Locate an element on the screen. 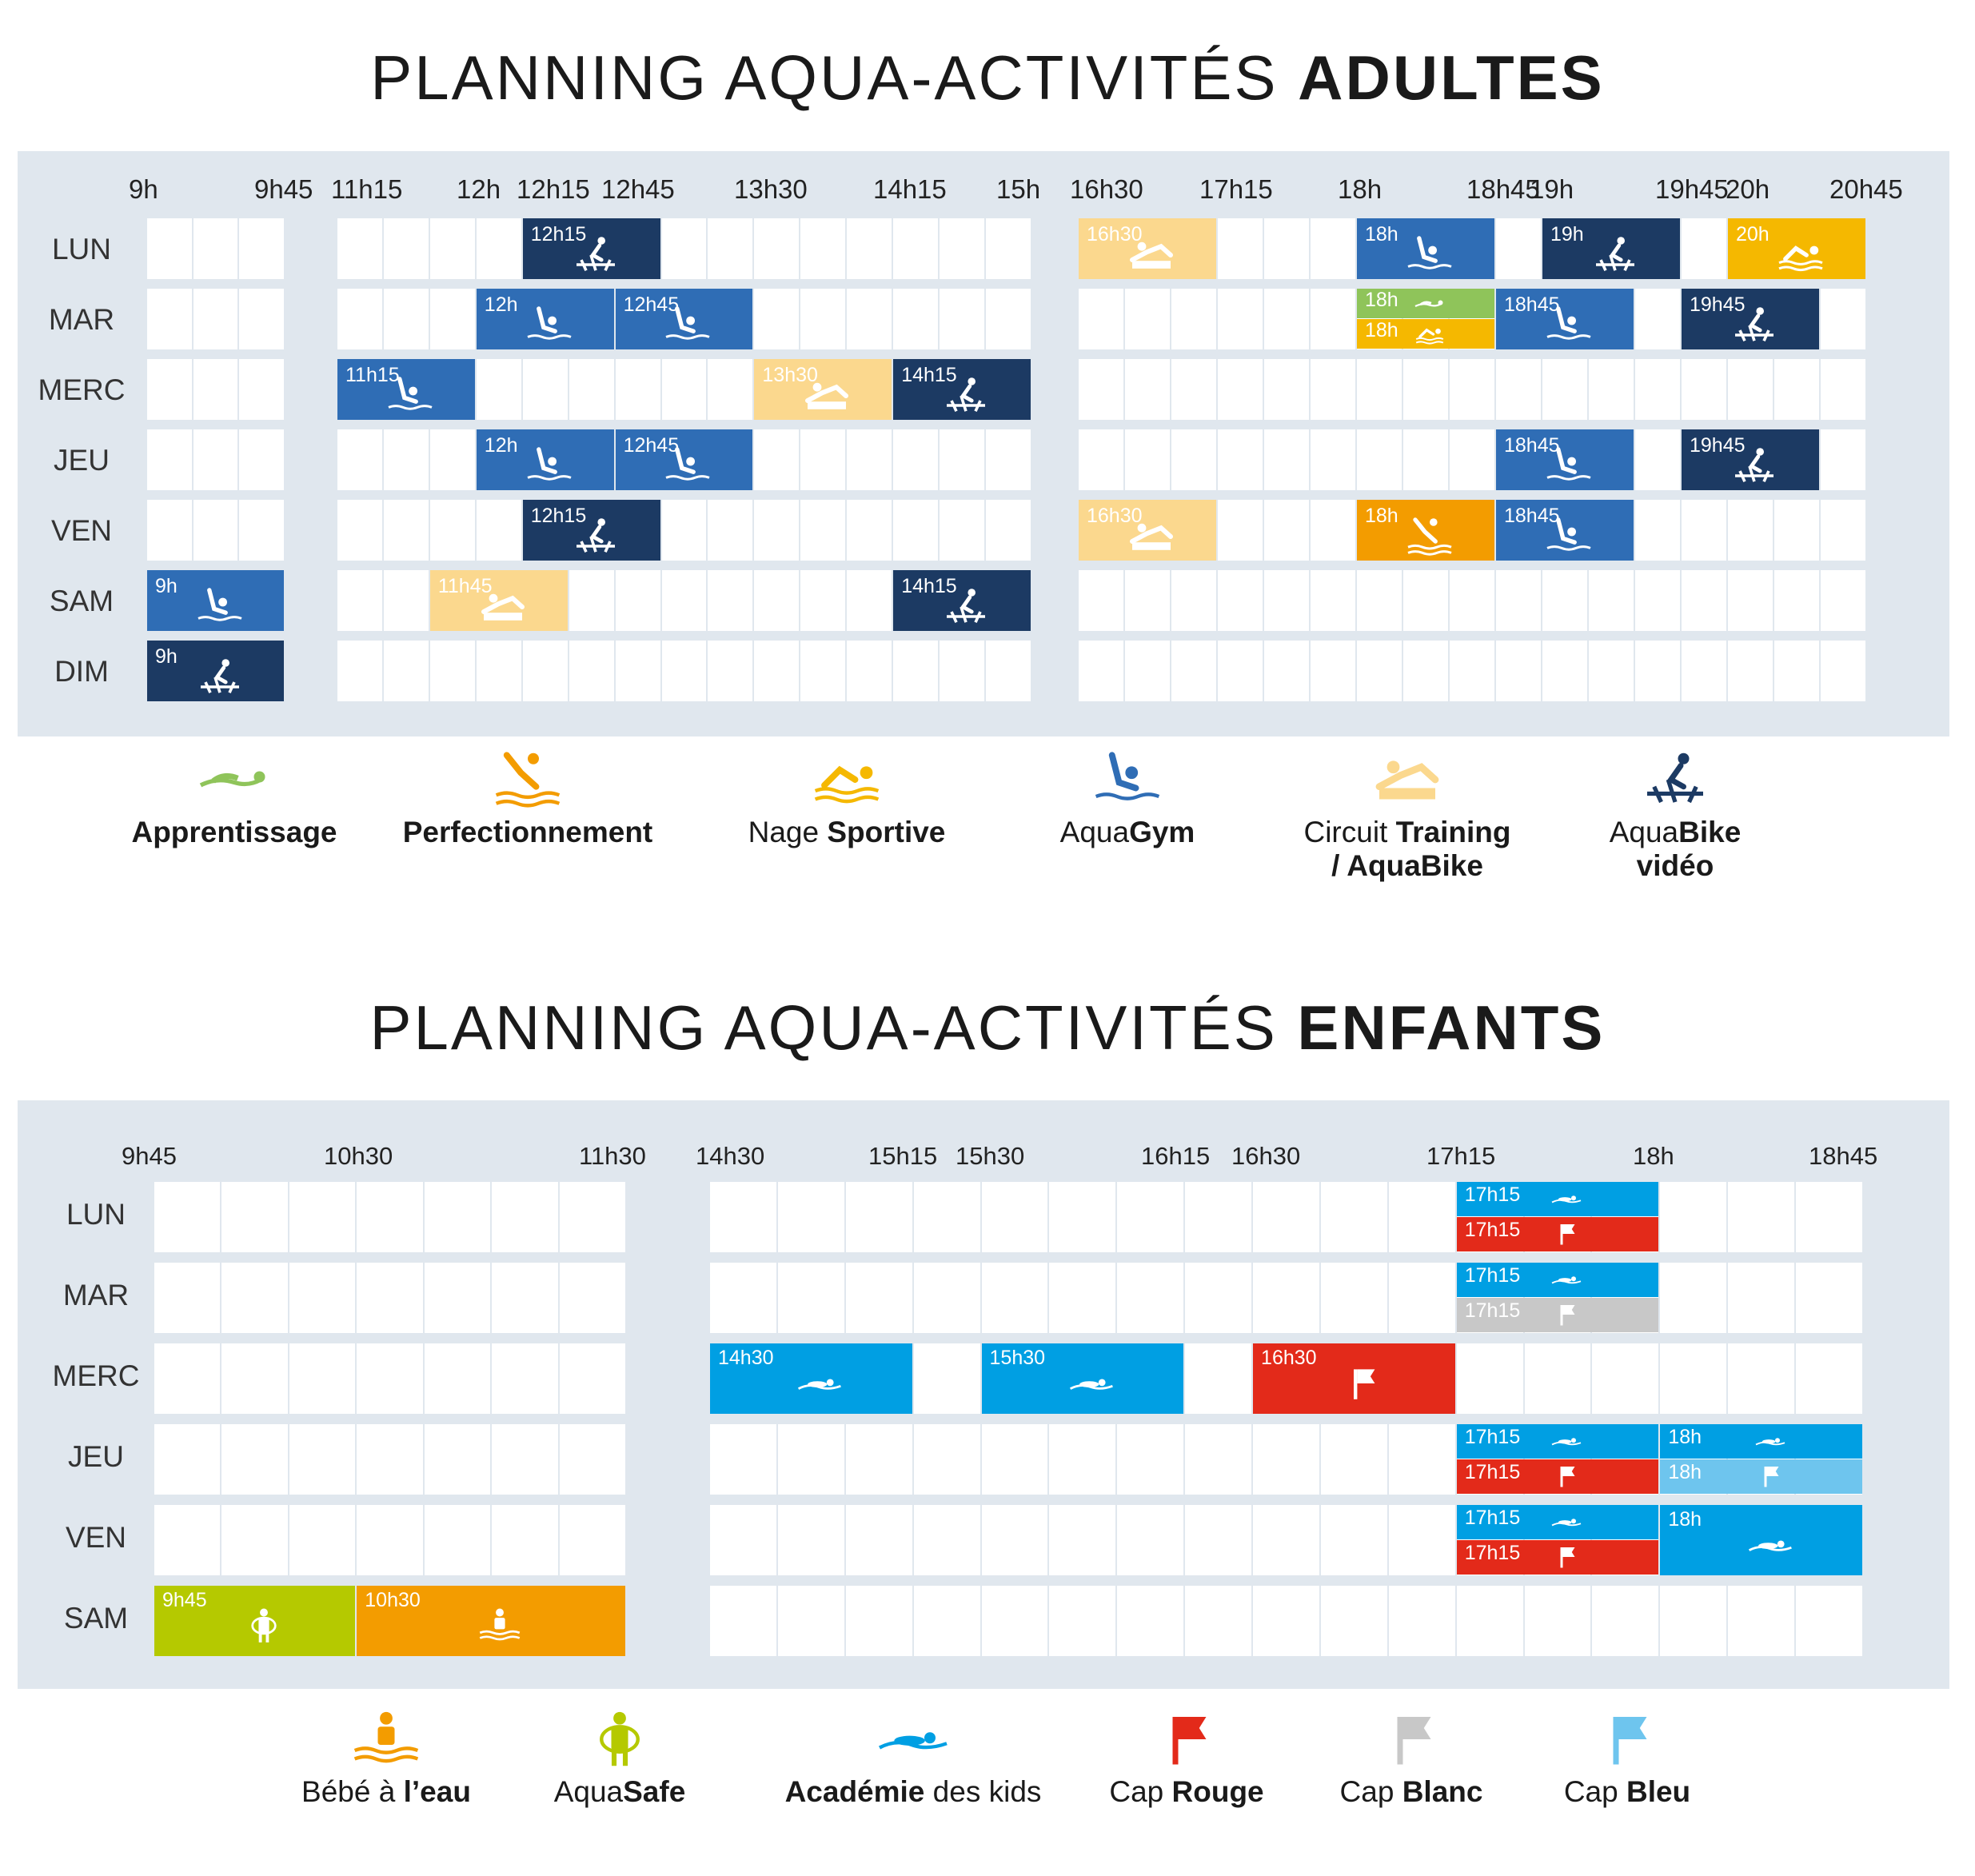  session-bike: 19h is located at coordinates (1611, 249).